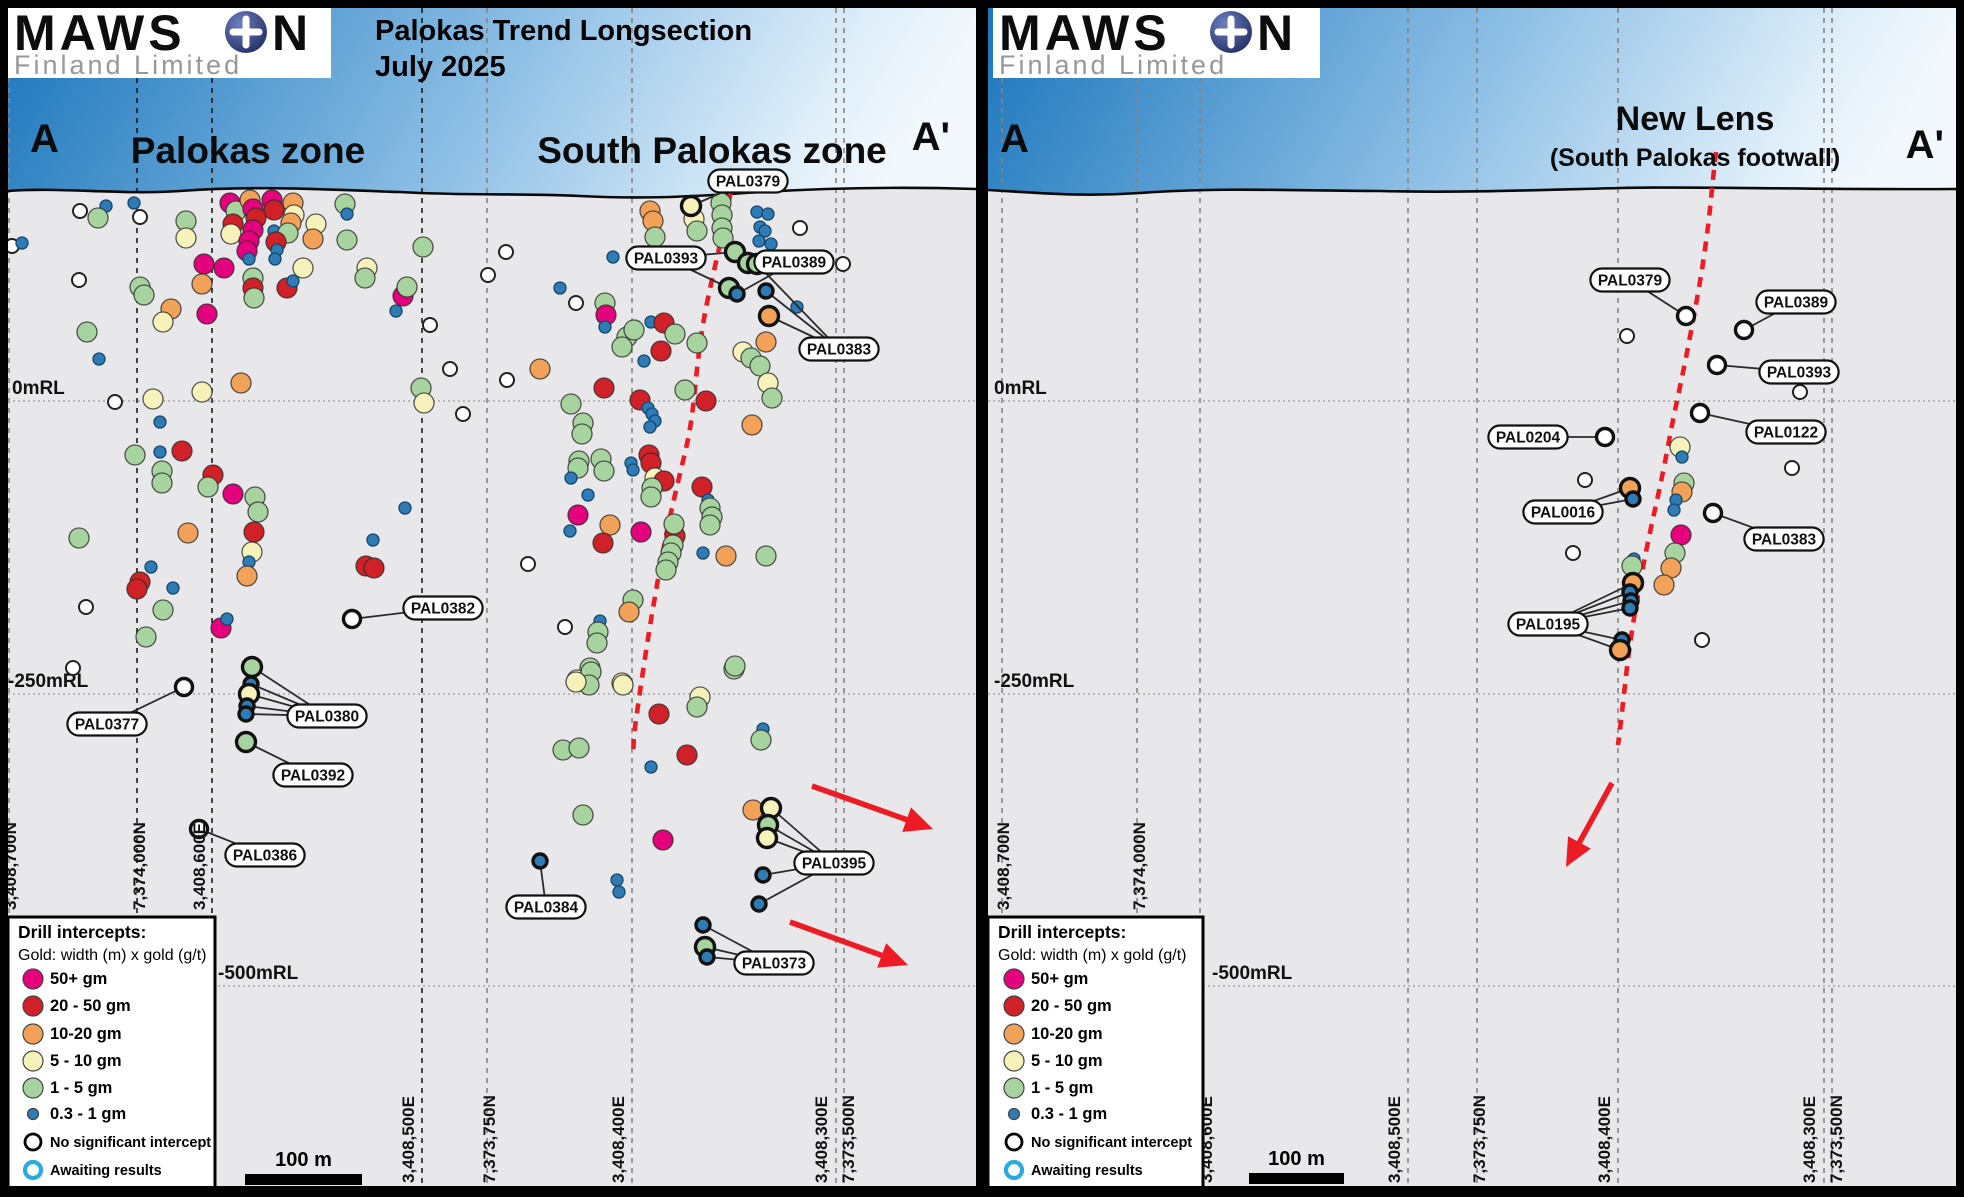 The image size is (1964, 1197). I want to click on legend-item-label: No significant intercept, so click(1111, 1143).